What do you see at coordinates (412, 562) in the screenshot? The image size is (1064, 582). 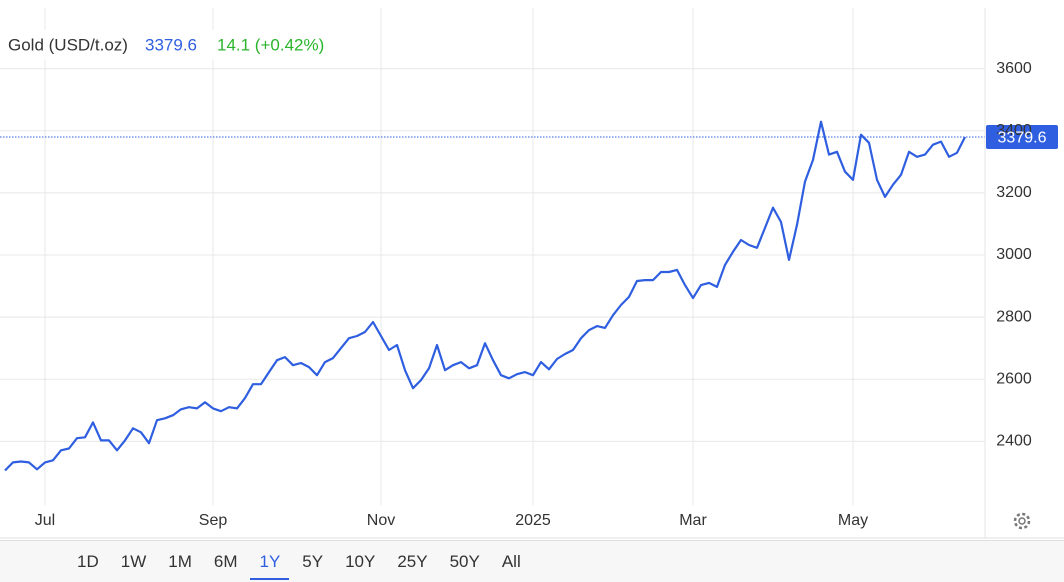 I see `range-button: 25Y` at bounding box center [412, 562].